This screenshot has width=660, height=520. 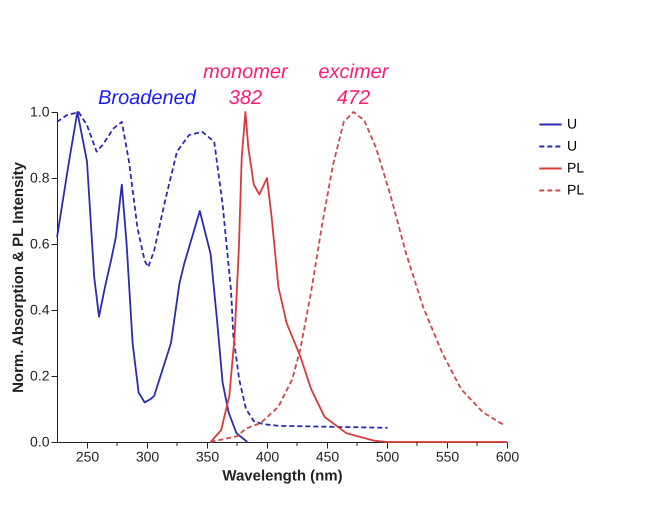 I want to click on y-tick-label: 0.0, so click(x=40, y=442).